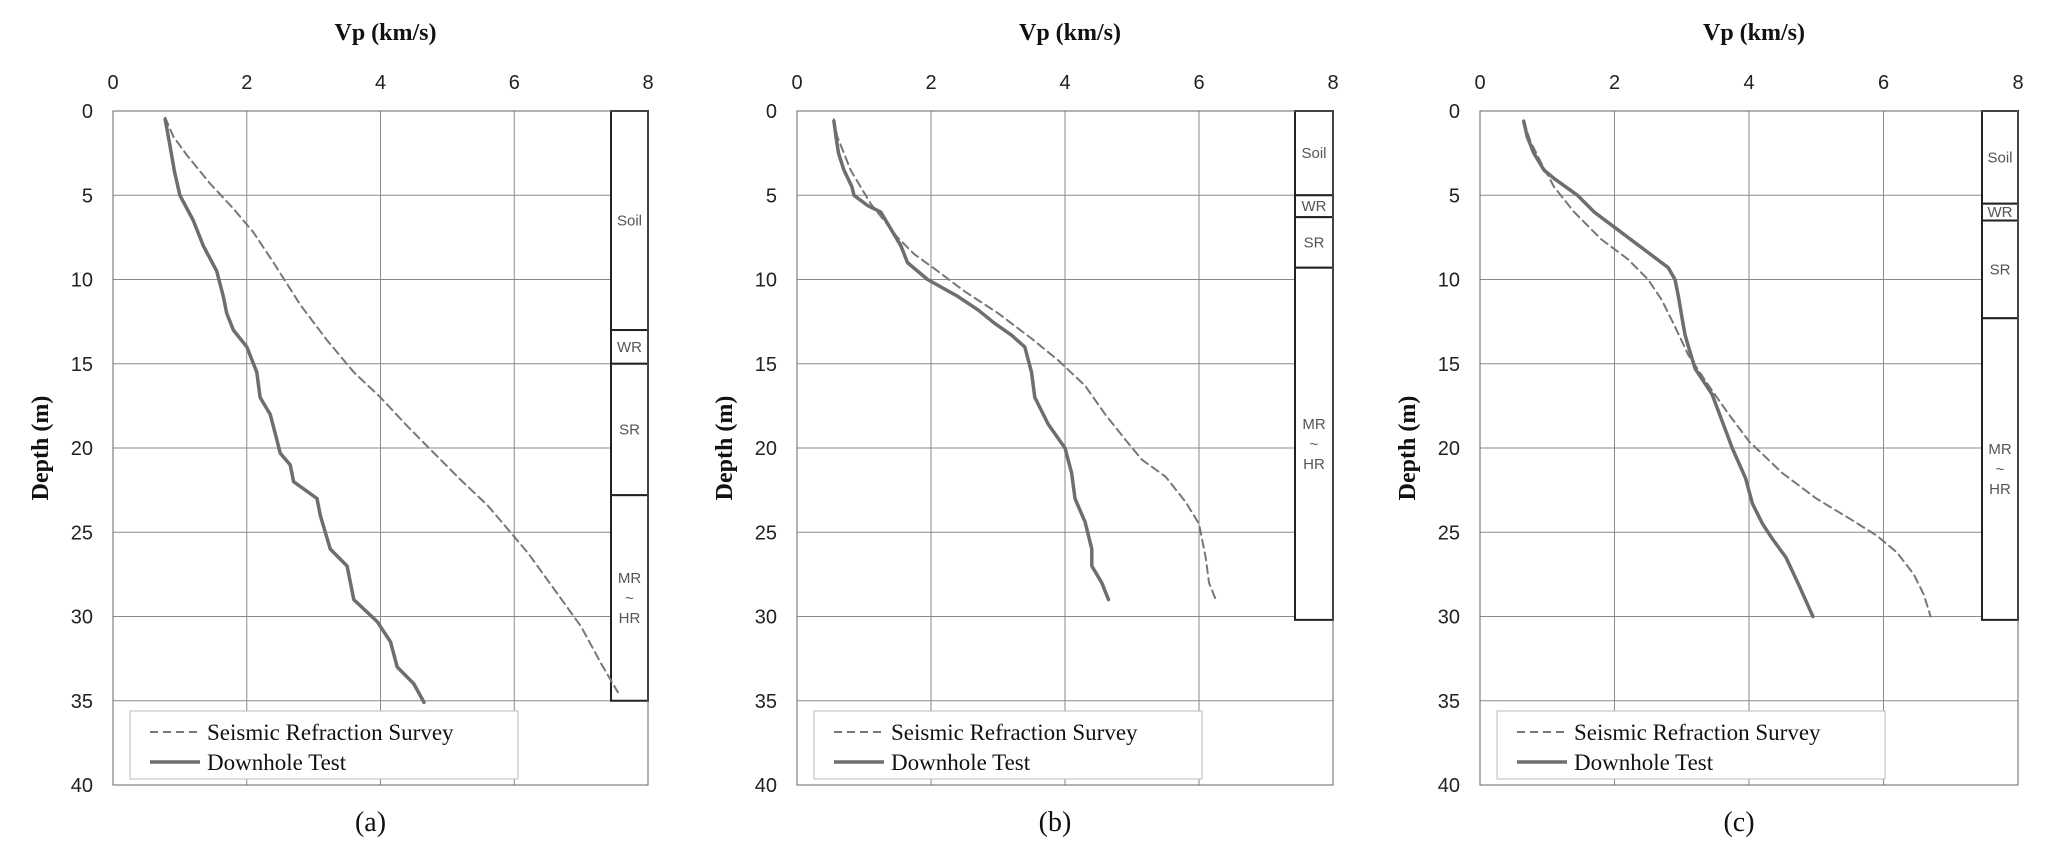 This screenshot has width=2060, height=852. I want to click on panel-caption: (b), so click(1055, 822).